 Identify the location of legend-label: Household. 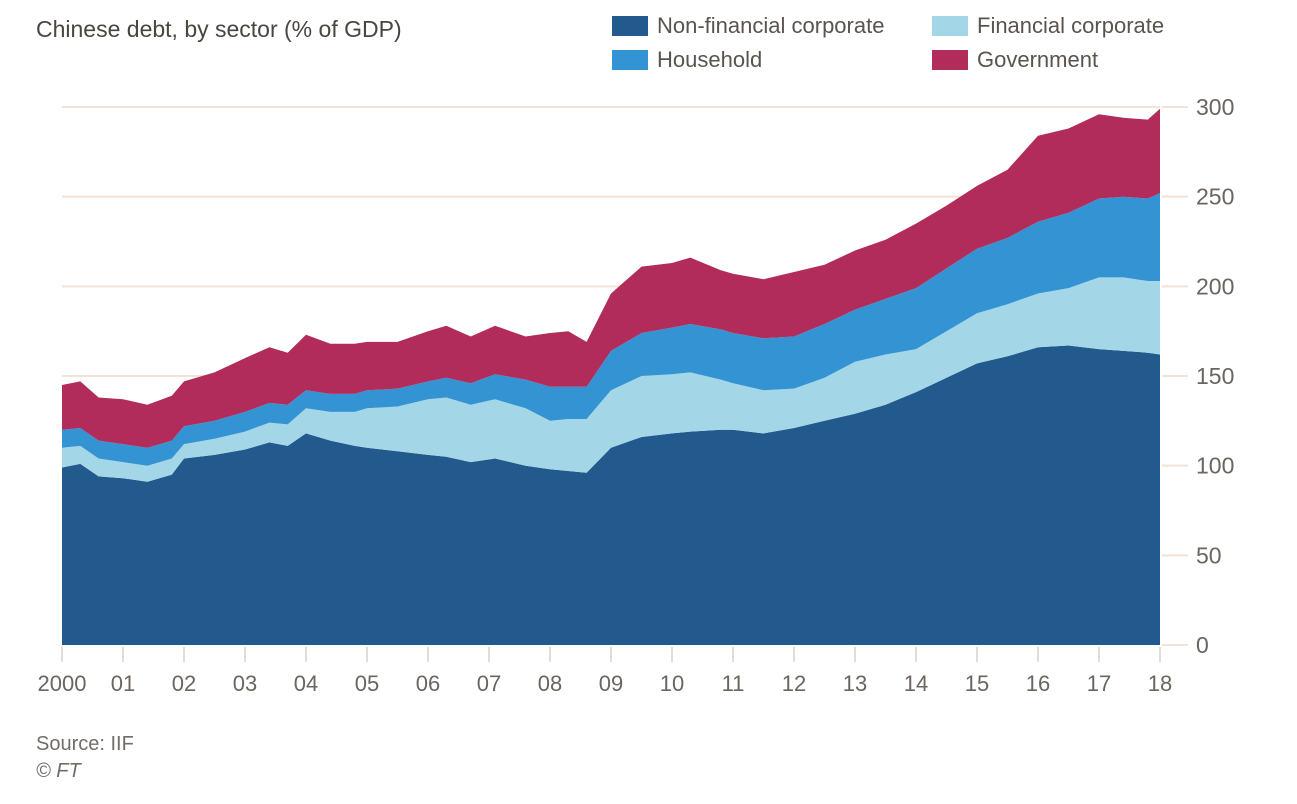
(710, 59).